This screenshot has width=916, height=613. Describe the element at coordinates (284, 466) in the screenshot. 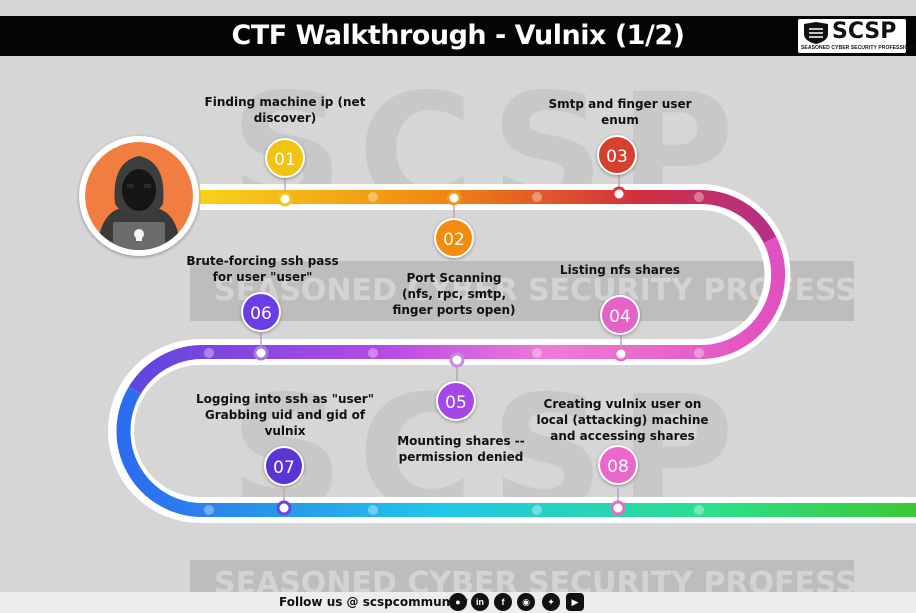

I see `step-07-badge: 07` at that location.